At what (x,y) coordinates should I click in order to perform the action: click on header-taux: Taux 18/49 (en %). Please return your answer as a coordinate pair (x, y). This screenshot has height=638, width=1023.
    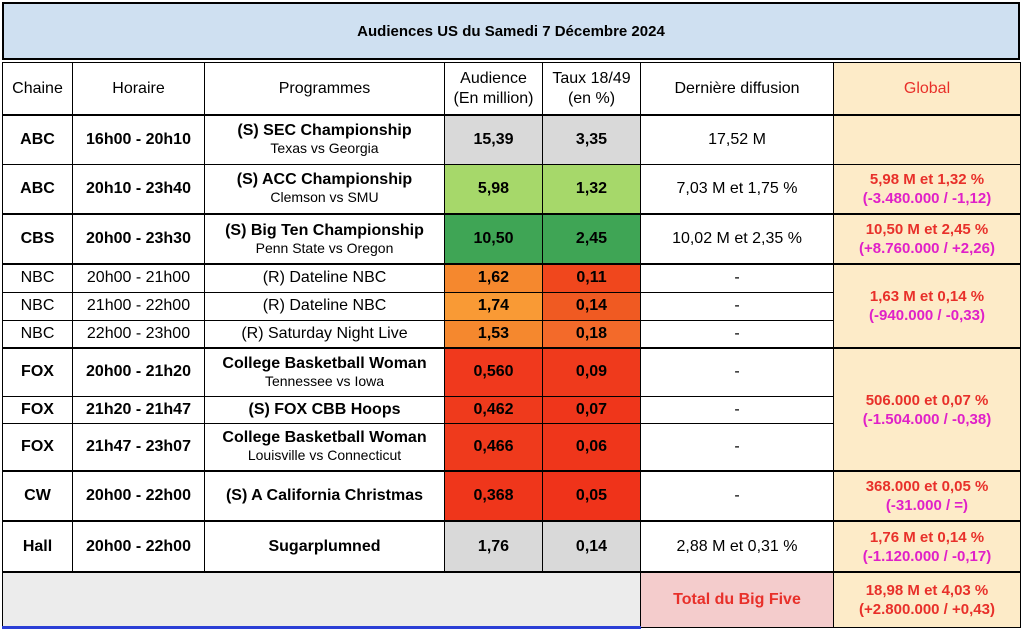
    Looking at the image, I should click on (591, 89).